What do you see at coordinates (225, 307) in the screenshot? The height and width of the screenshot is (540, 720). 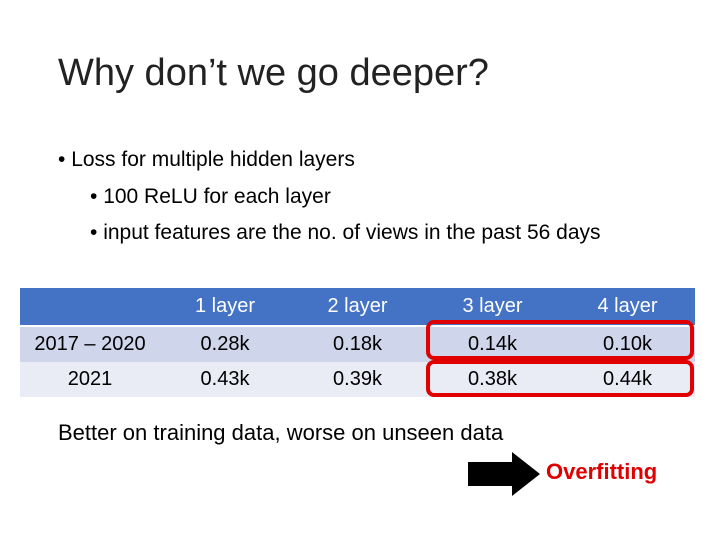 I see `header-cell: 1 layer` at bounding box center [225, 307].